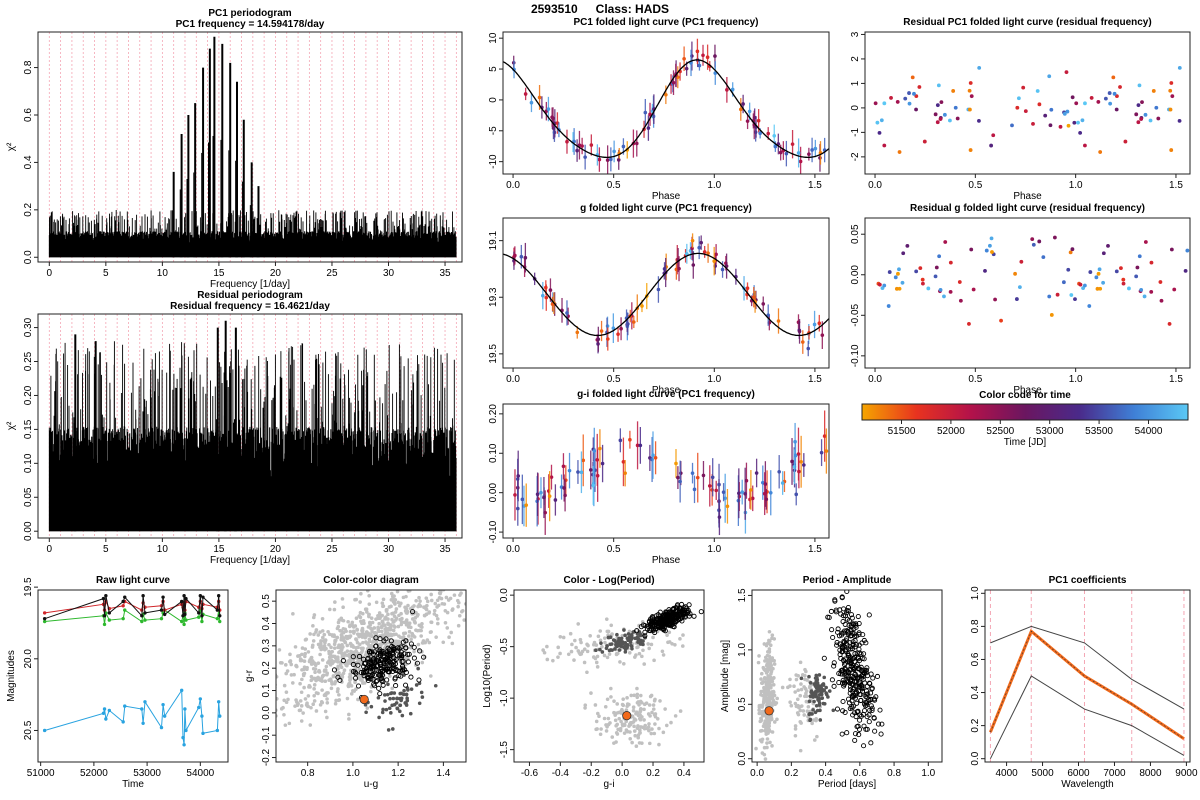 The width and height of the screenshot is (1200, 800). What do you see at coordinates (742, 758) in the screenshot?
I see `y-tick-label: 0.0` at bounding box center [742, 758].